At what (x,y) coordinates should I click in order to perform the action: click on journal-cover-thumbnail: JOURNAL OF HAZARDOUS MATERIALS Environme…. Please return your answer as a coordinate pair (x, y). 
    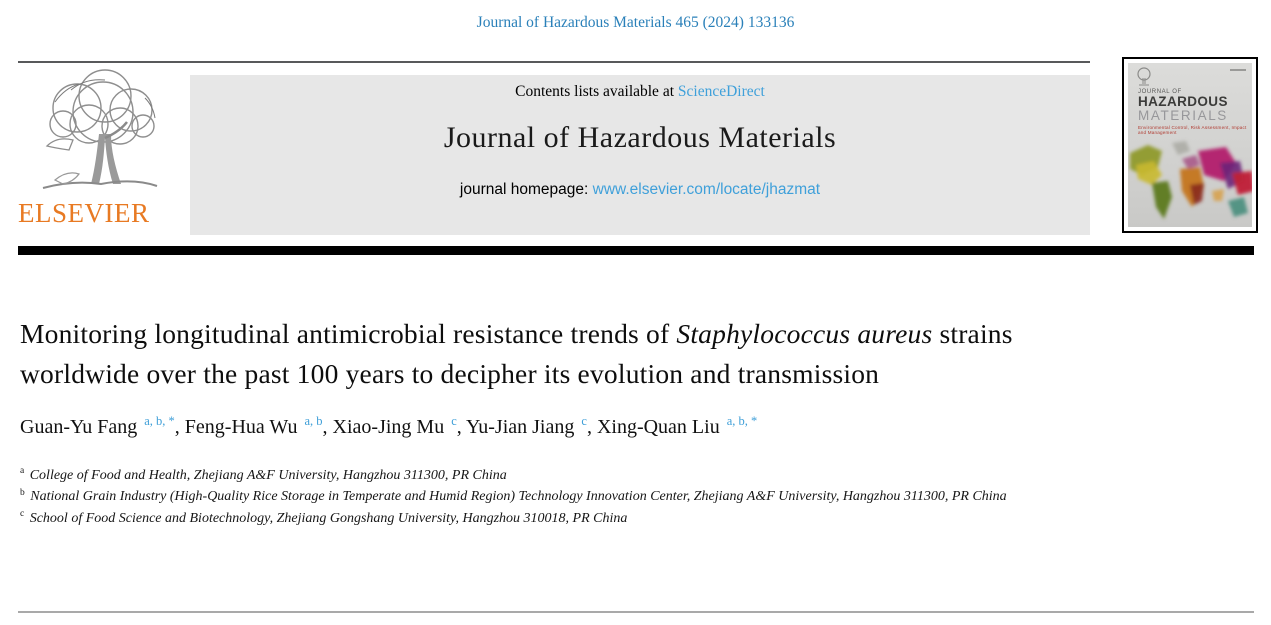
    Looking at the image, I should click on (1190, 145).